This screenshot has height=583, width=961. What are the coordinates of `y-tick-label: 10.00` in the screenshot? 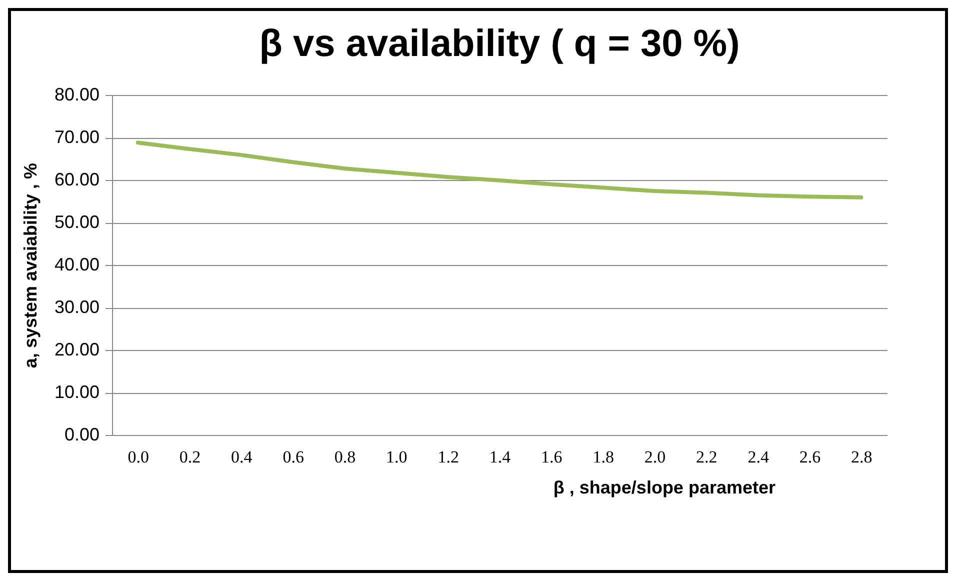 It's located at (77, 392).